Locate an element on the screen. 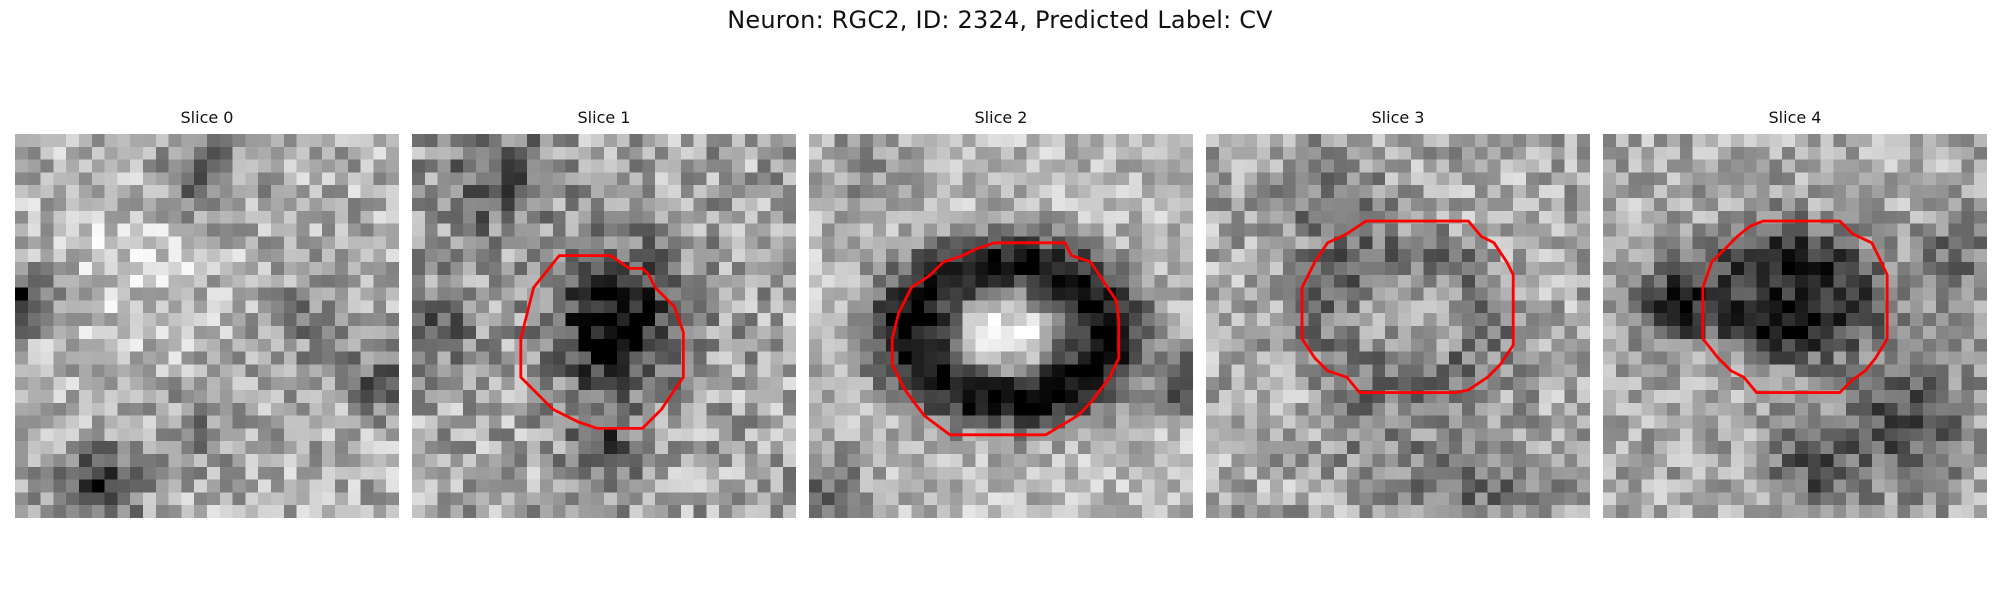 The image size is (2000, 600). slice-title: Slice 3 is located at coordinates (1398, 117).